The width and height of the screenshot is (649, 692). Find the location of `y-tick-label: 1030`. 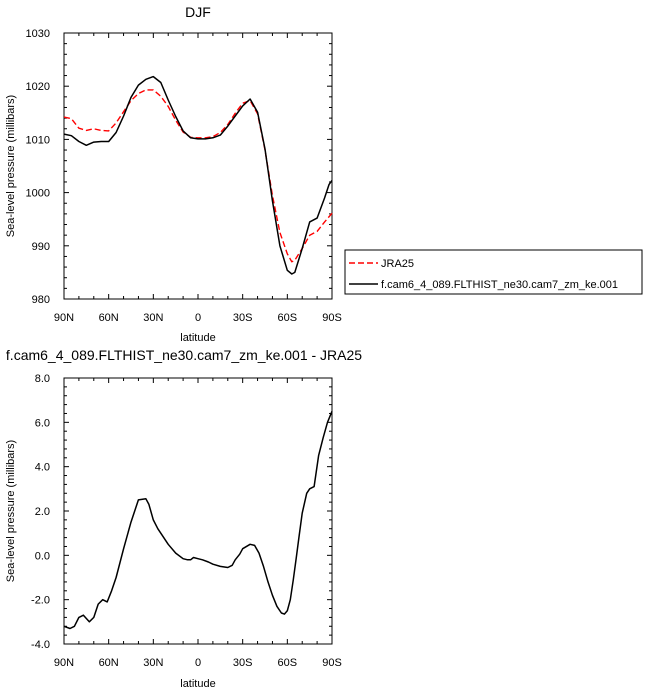

y-tick-label: 1030 is located at coordinates (38, 34).